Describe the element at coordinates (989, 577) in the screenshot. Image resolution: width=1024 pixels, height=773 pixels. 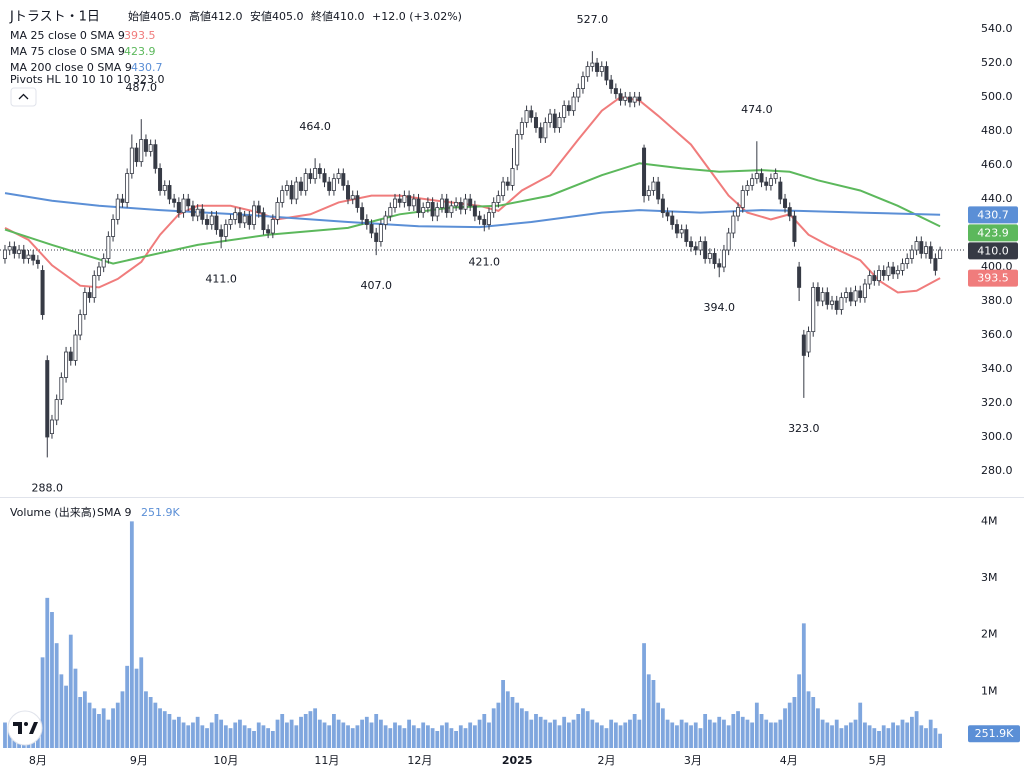
I see `y-tick-label: 3M` at that location.